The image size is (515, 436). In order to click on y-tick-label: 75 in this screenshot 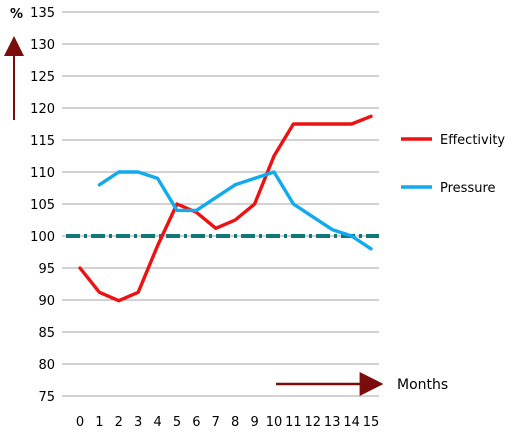, I will do `click(46, 397)`.